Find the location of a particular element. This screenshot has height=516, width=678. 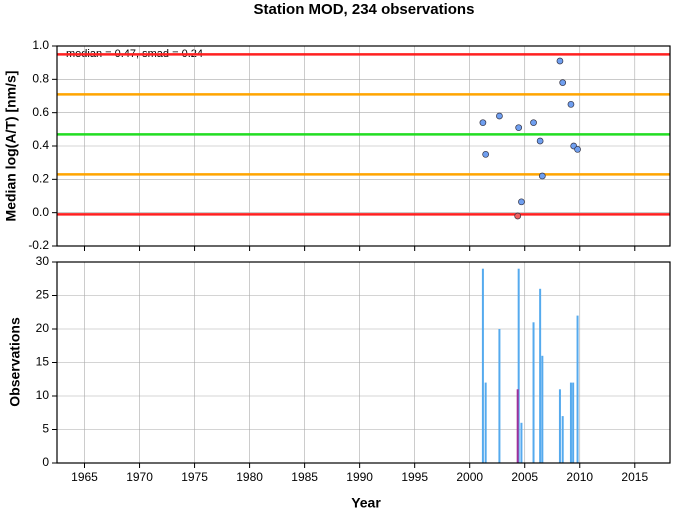

y-tick-label: 25 is located at coordinates (43, 295).